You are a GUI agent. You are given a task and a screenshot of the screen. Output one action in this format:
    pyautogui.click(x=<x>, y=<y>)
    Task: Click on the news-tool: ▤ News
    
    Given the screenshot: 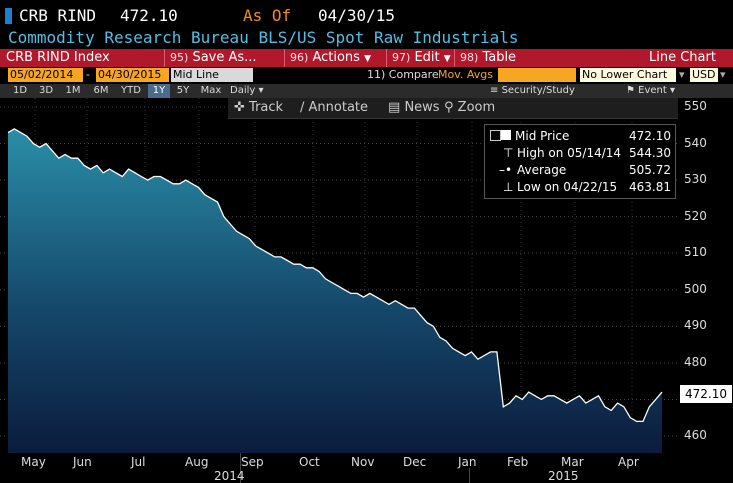 What is the action you would take?
    pyautogui.click(x=414, y=108)
    